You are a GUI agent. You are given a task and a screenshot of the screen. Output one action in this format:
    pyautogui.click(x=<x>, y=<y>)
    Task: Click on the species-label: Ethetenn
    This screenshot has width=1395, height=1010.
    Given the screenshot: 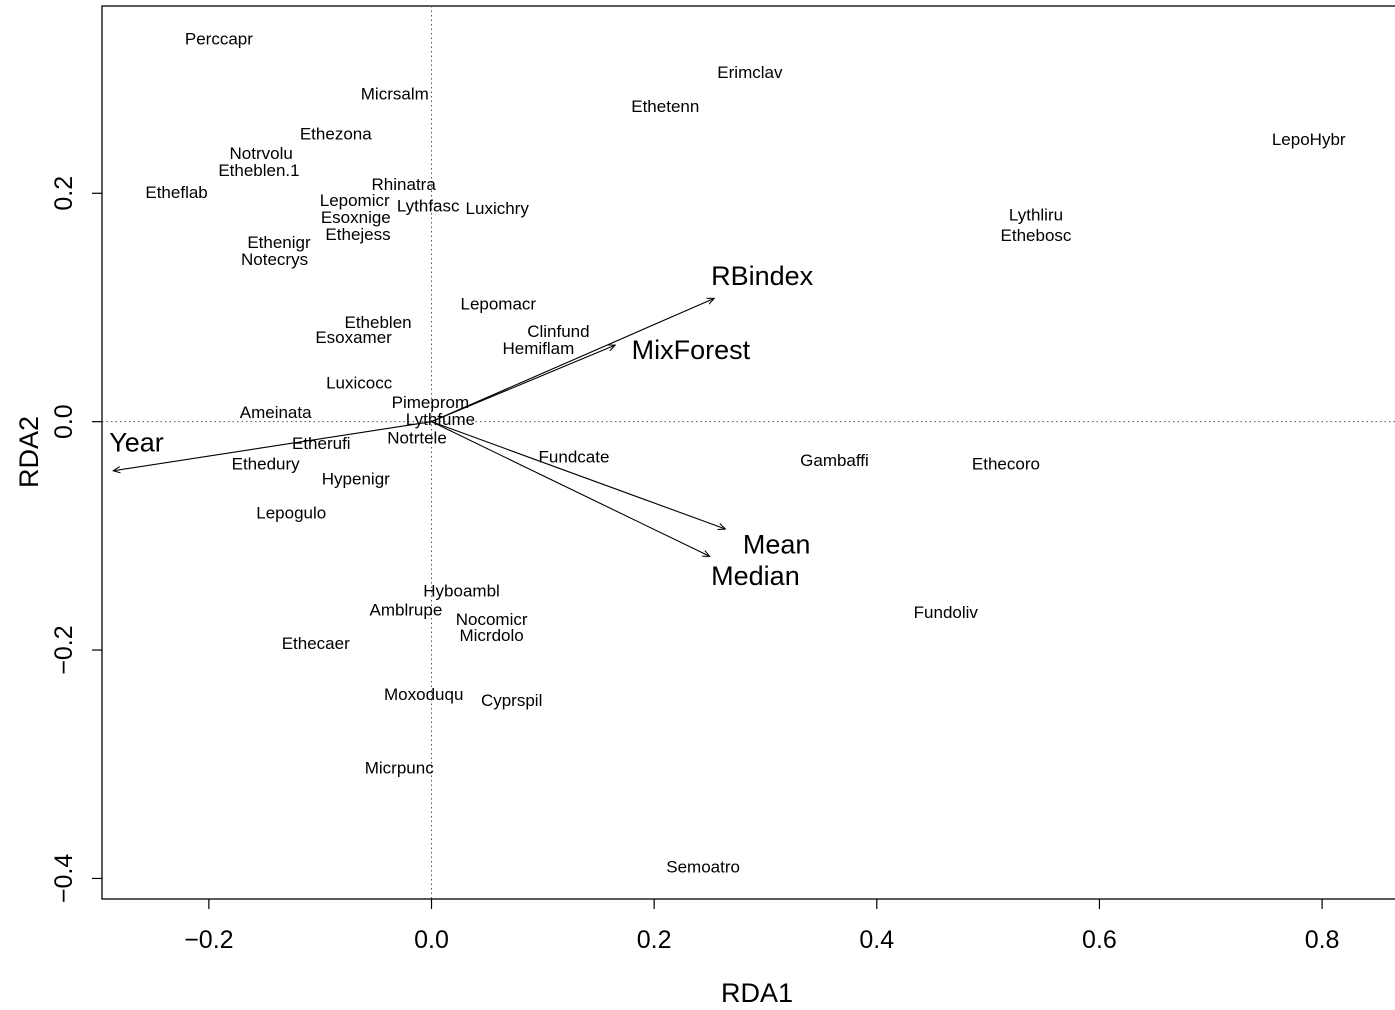 What is the action you would take?
    pyautogui.click(x=665, y=106)
    